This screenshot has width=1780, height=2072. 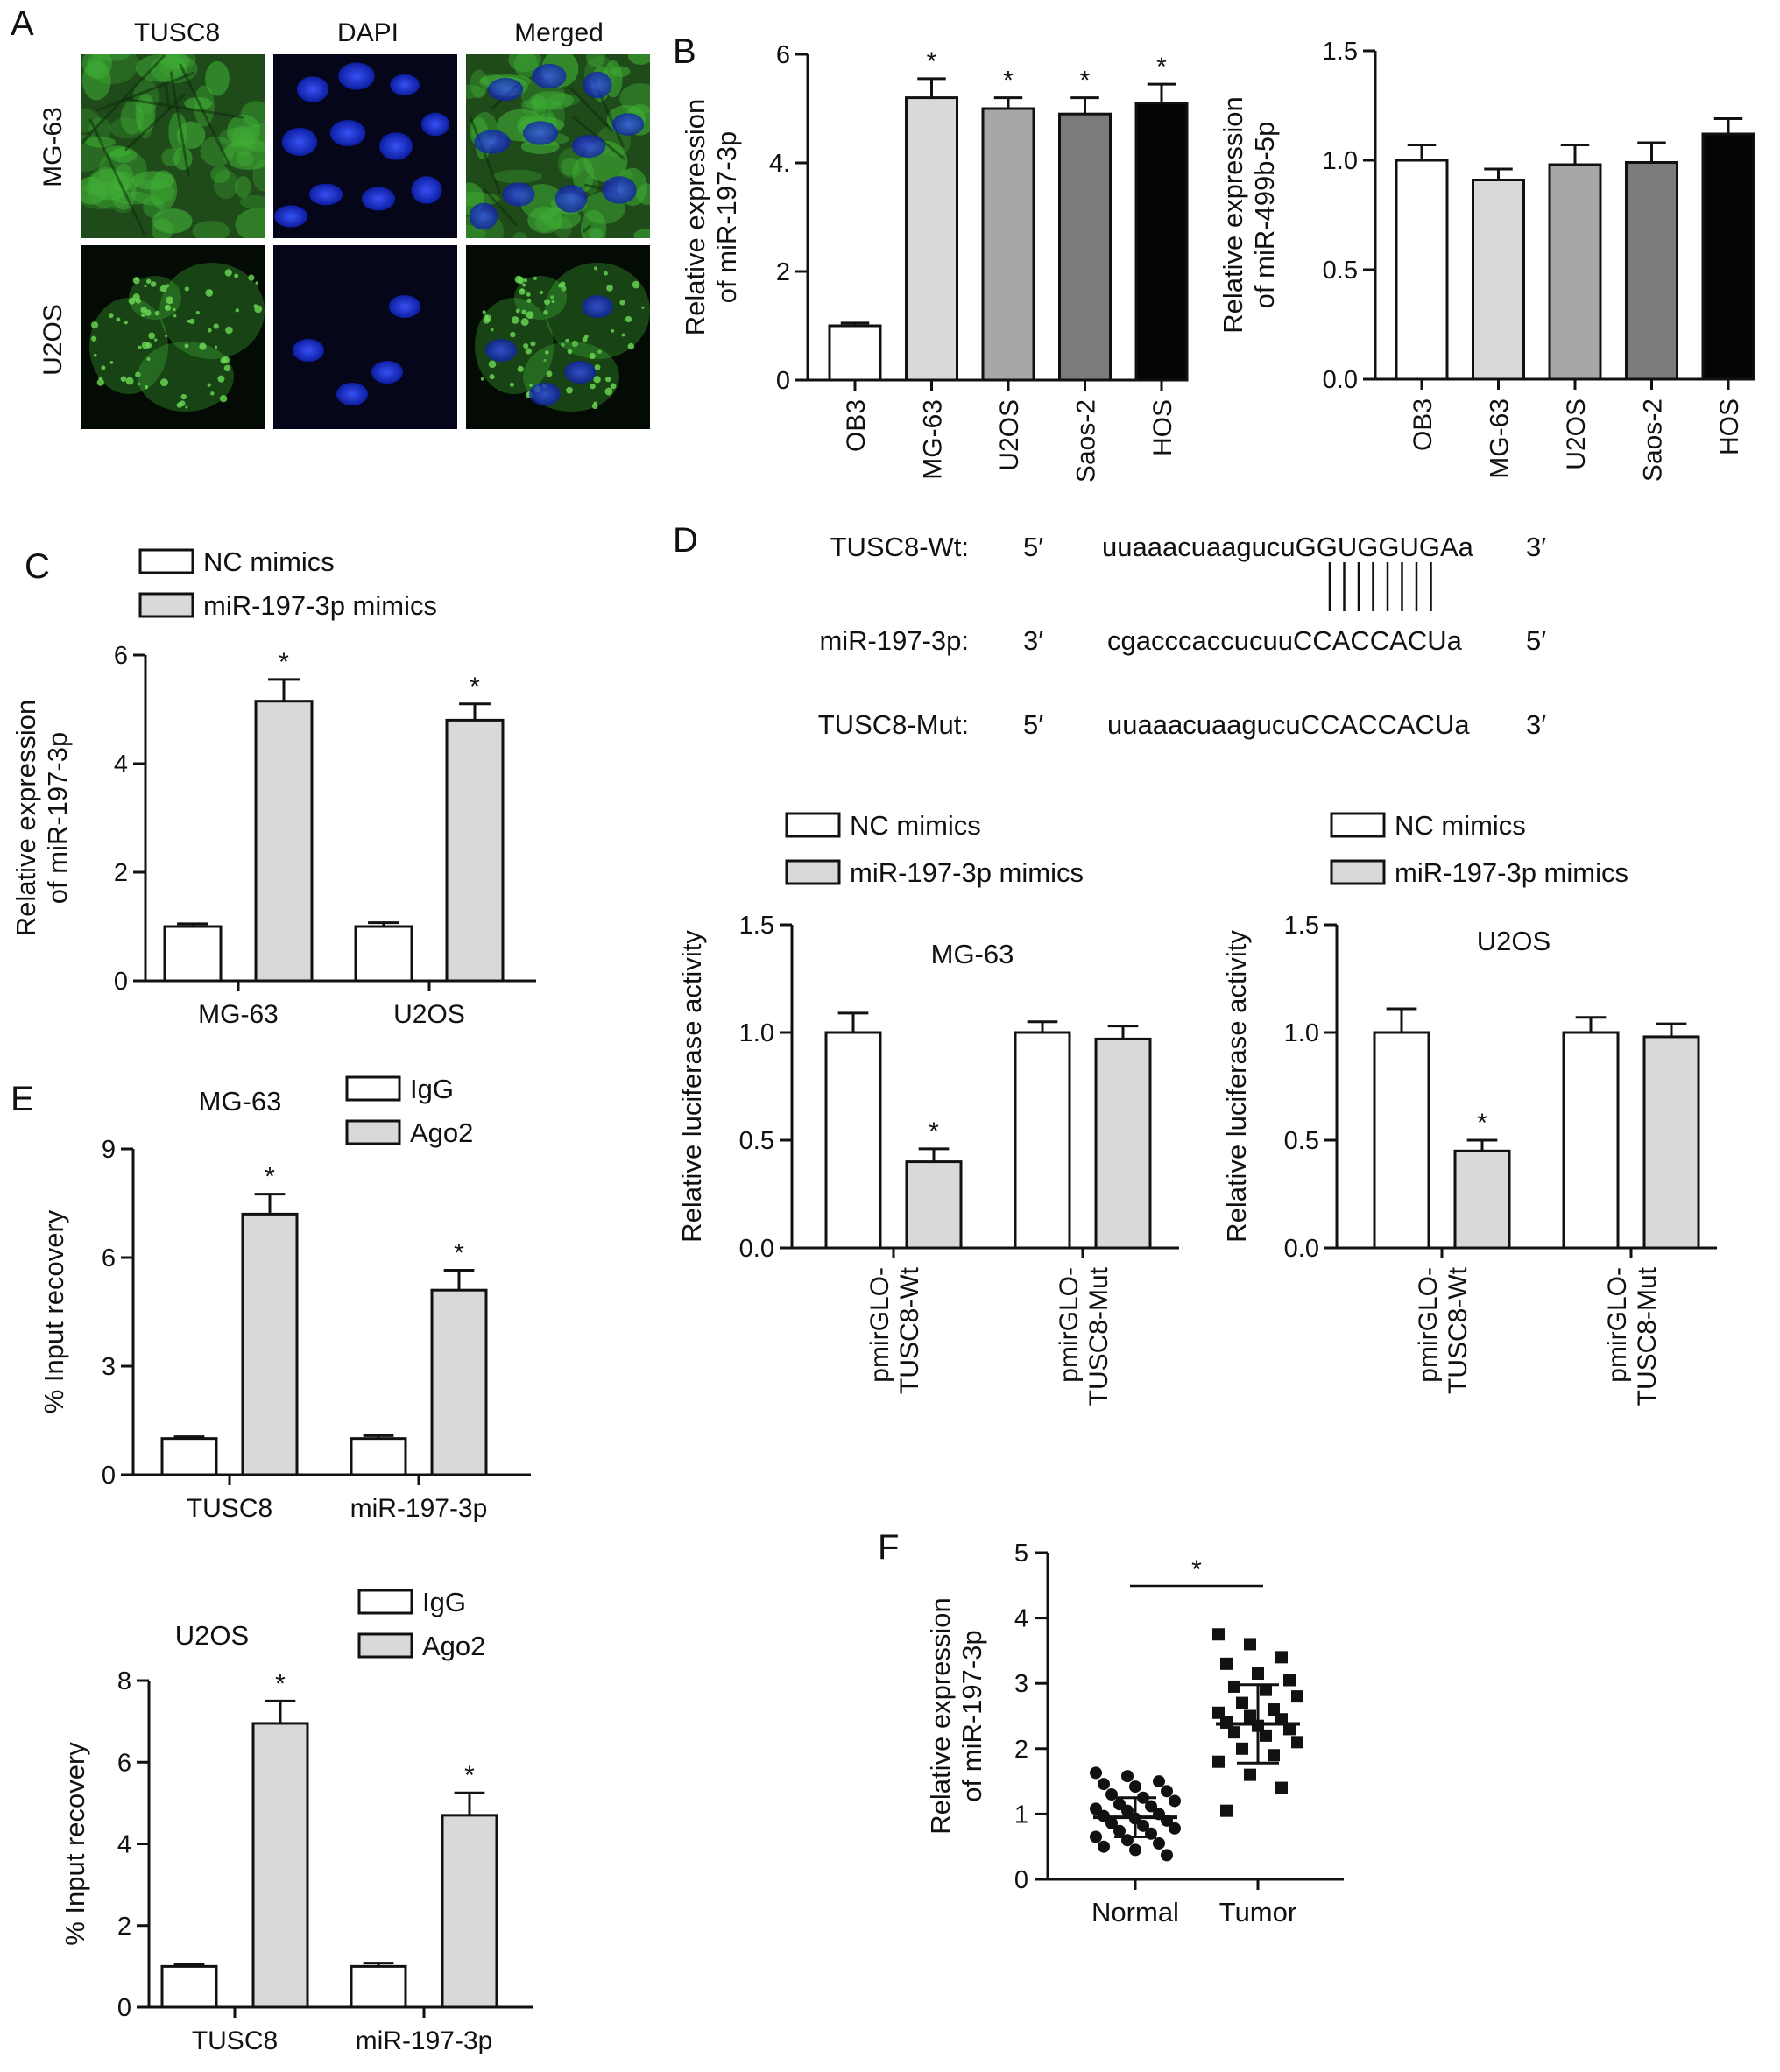 What do you see at coordinates (212, 311) in the screenshot?
I see `green-cell` at bounding box center [212, 311].